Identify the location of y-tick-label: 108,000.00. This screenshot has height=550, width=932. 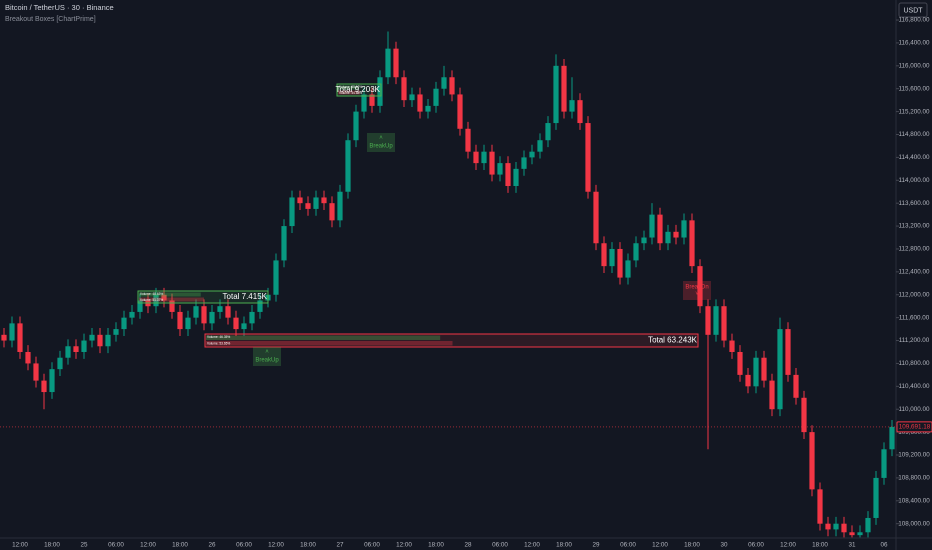
(914, 523).